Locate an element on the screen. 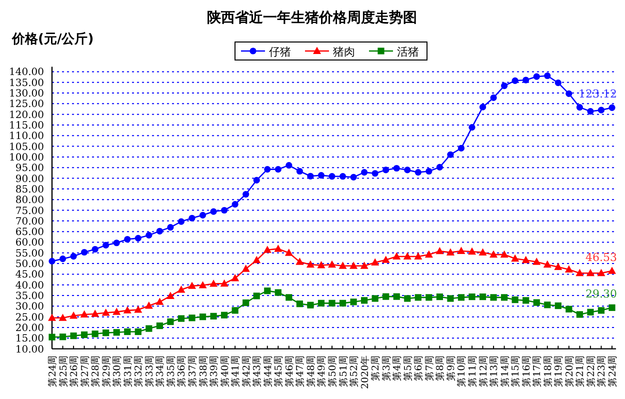 Image resolution: width=625 pixels, height=399 pixels. x-tick-label: 第51周 is located at coordinates (343, 370).